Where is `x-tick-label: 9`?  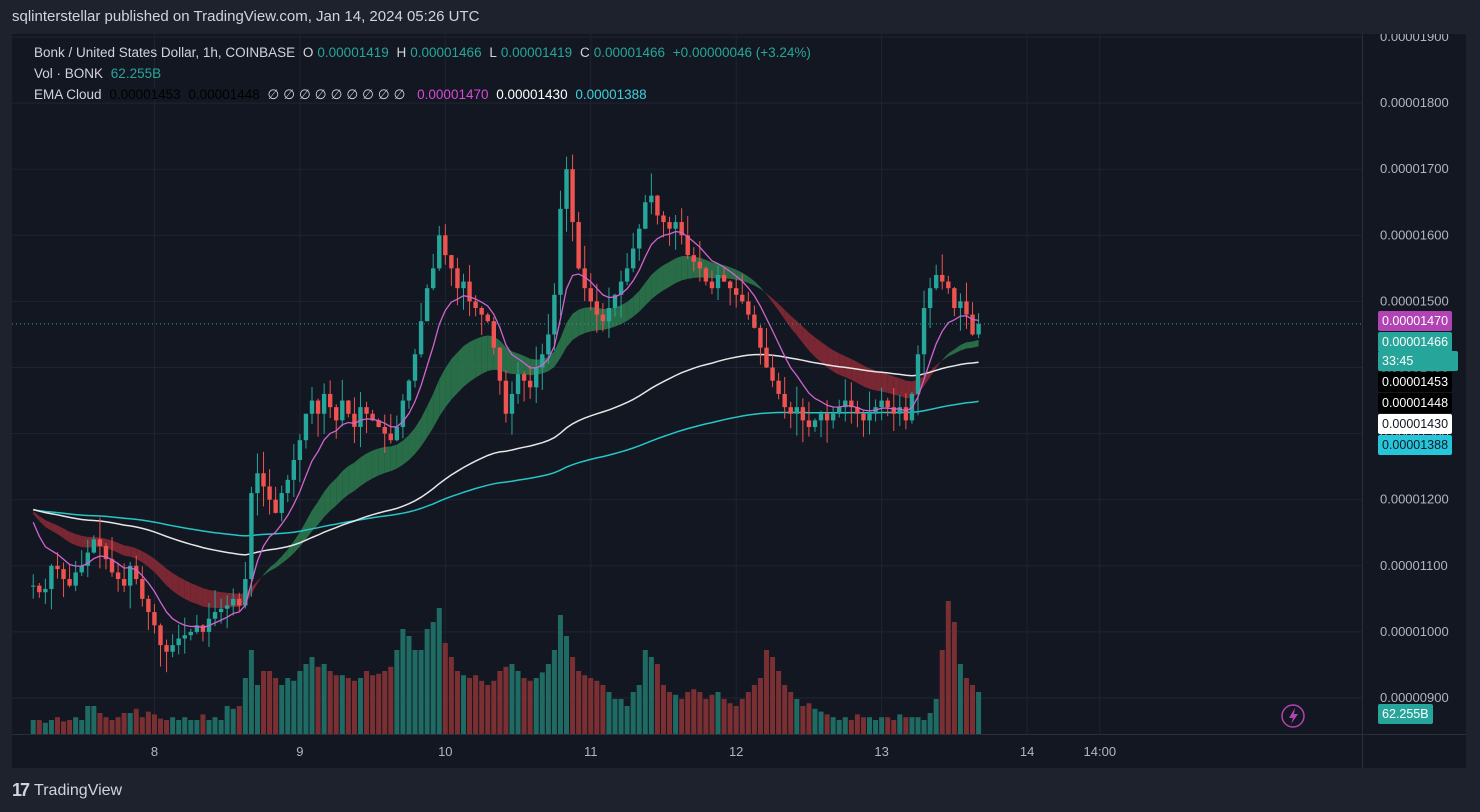
x-tick-label: 9 is located at coordinates (299, 751).